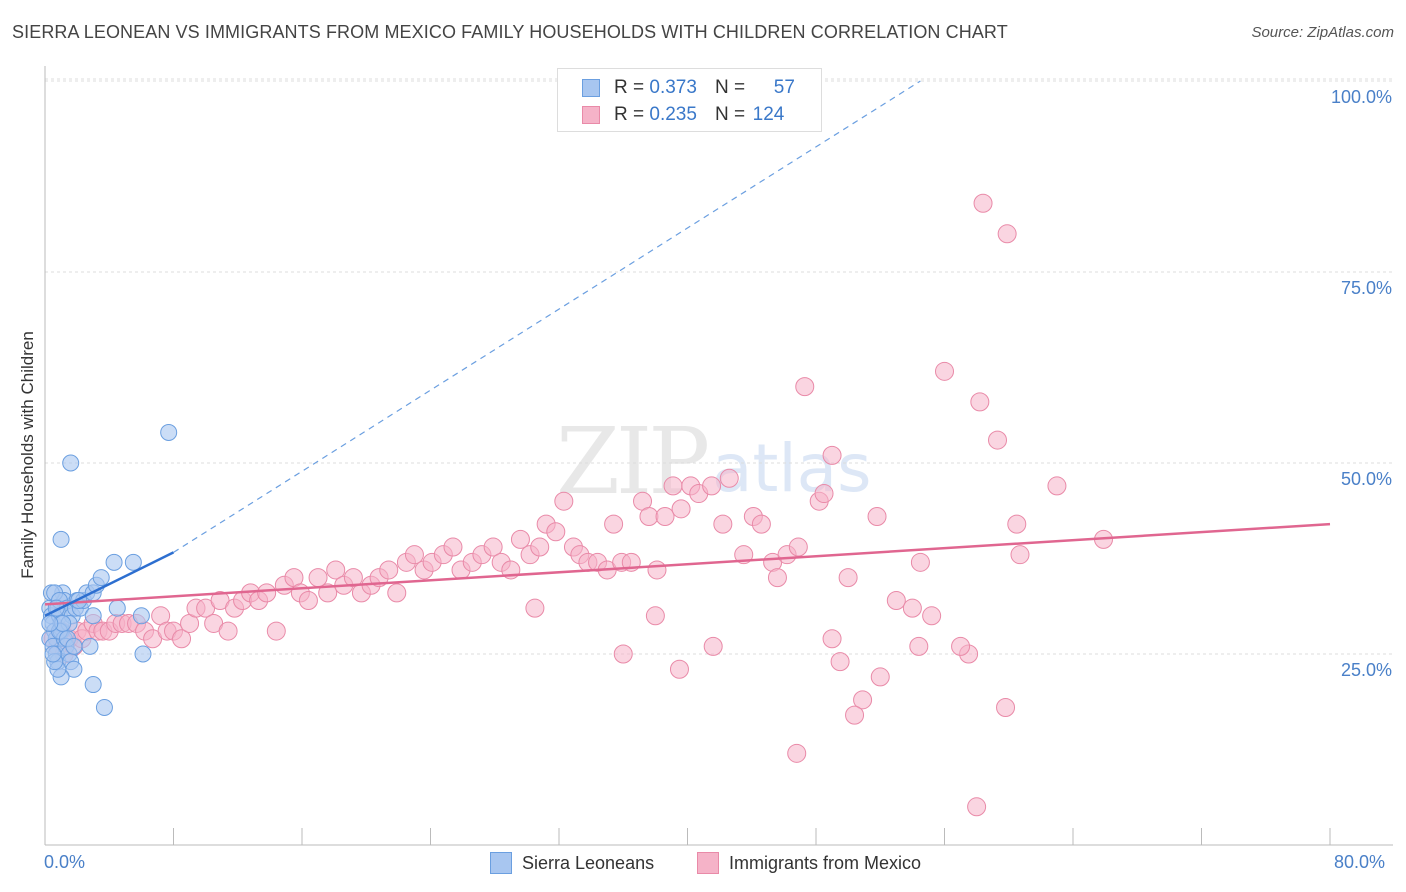  What do you see at coordinates (591, 88) in the screenshot?
I see `blue-swatch` at bounding box center [591, 88].